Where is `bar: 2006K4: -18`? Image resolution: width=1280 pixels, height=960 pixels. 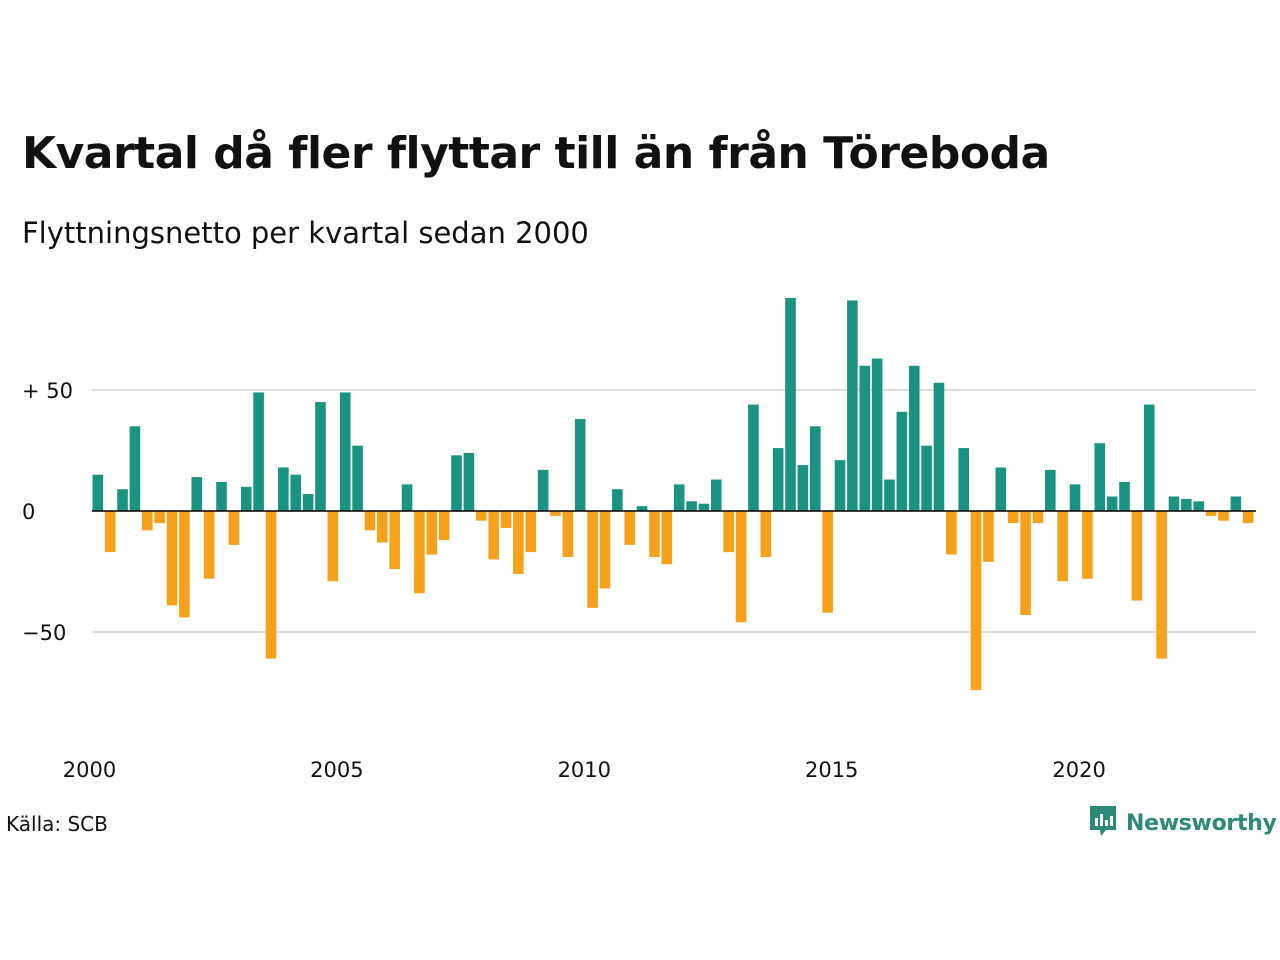
bar: 2006K4: -18 is located at coordinates (432, 533).